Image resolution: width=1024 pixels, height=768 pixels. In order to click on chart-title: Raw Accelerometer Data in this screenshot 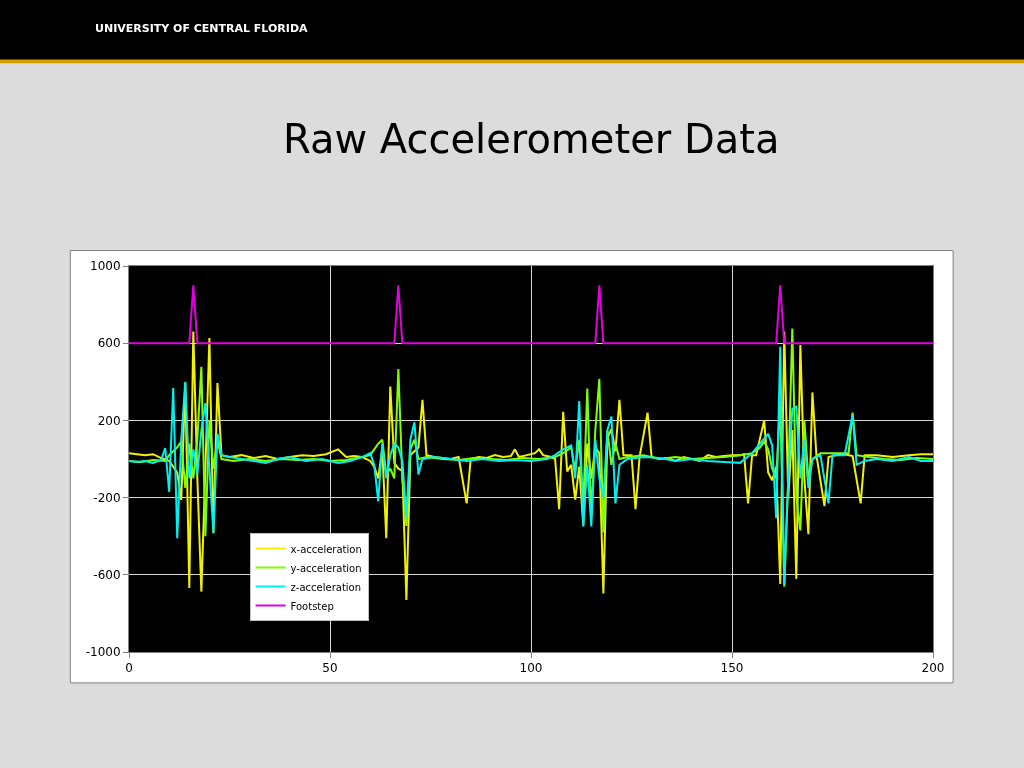, I will do `click(531, 139)`.